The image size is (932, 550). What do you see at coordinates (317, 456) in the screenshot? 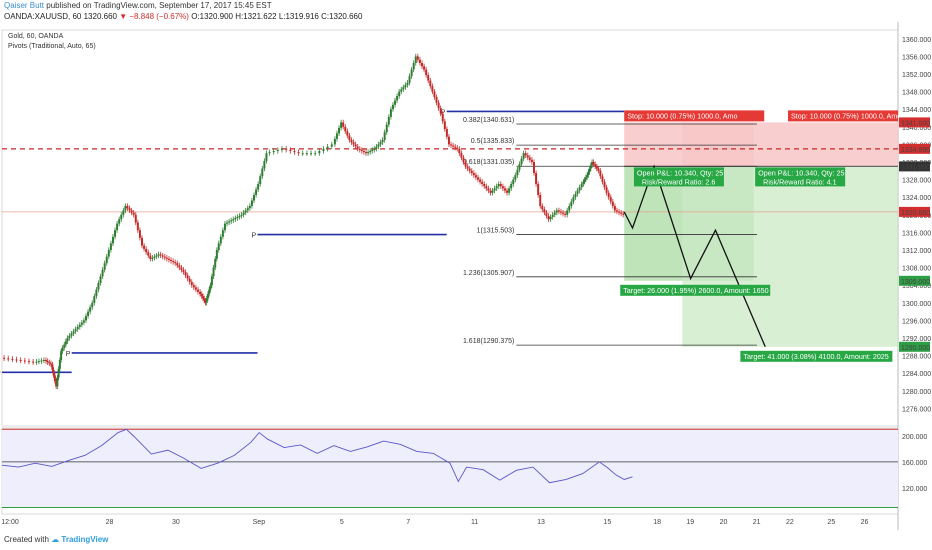
I see `rsi-series-line` at bounding box center [317, 456].